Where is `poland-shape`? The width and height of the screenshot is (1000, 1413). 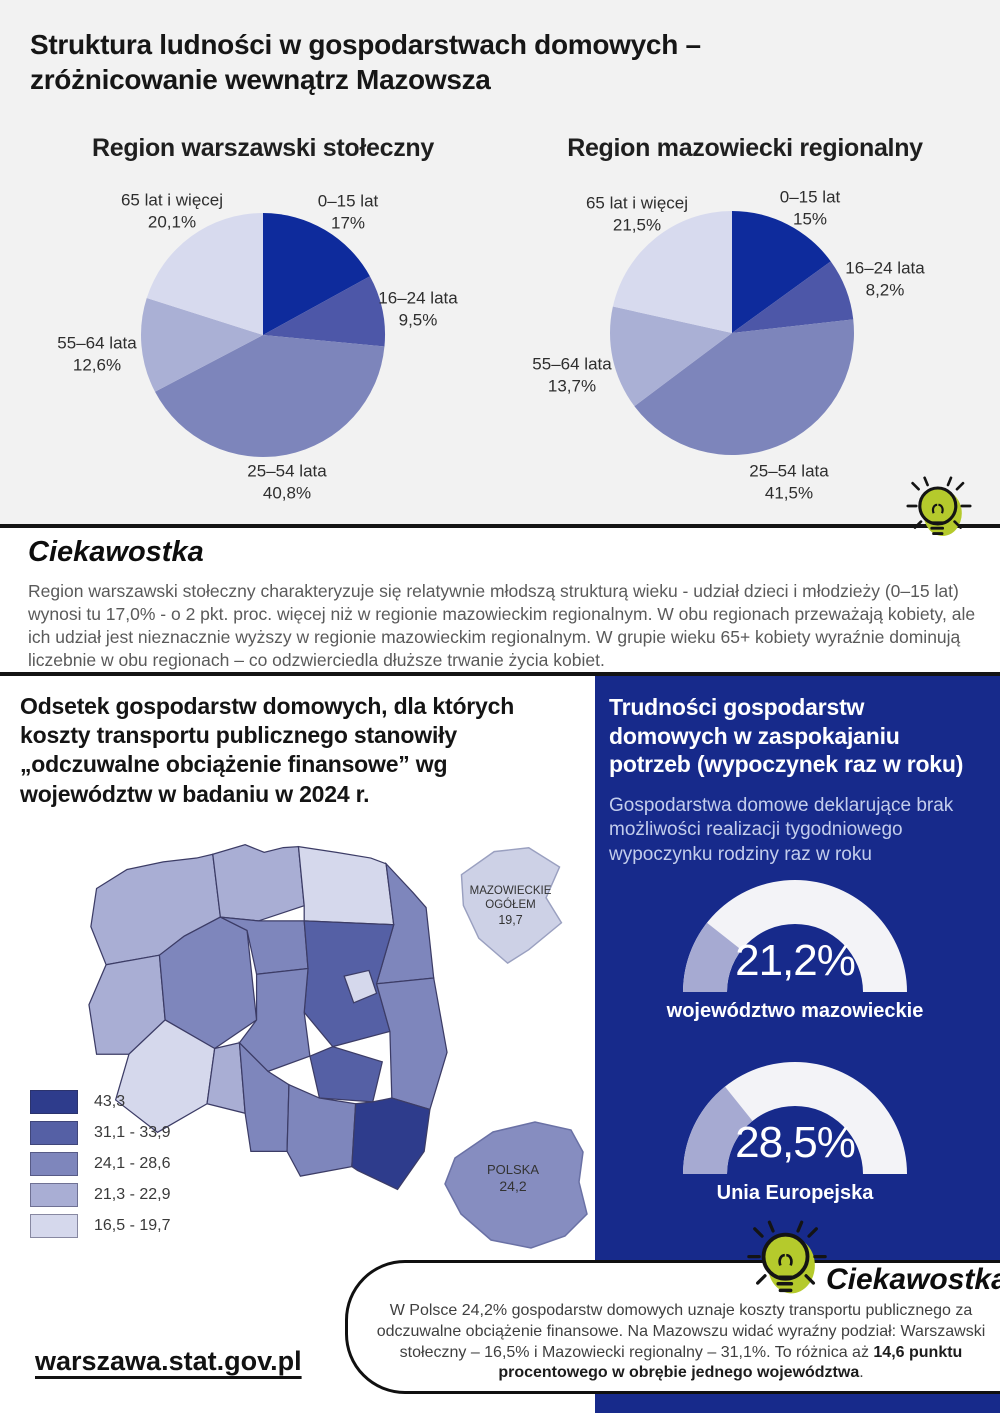 poland-shape is located at coordinates (516, 1185).